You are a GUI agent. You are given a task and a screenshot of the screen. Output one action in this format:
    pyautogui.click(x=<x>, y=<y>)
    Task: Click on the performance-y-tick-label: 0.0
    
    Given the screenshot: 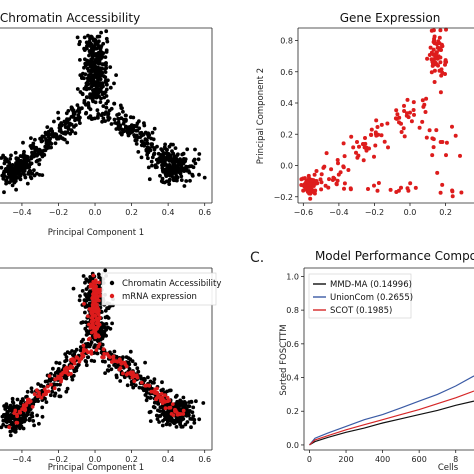 What is the action you would take?
    pyautogui.click(x=292, y=445)
    